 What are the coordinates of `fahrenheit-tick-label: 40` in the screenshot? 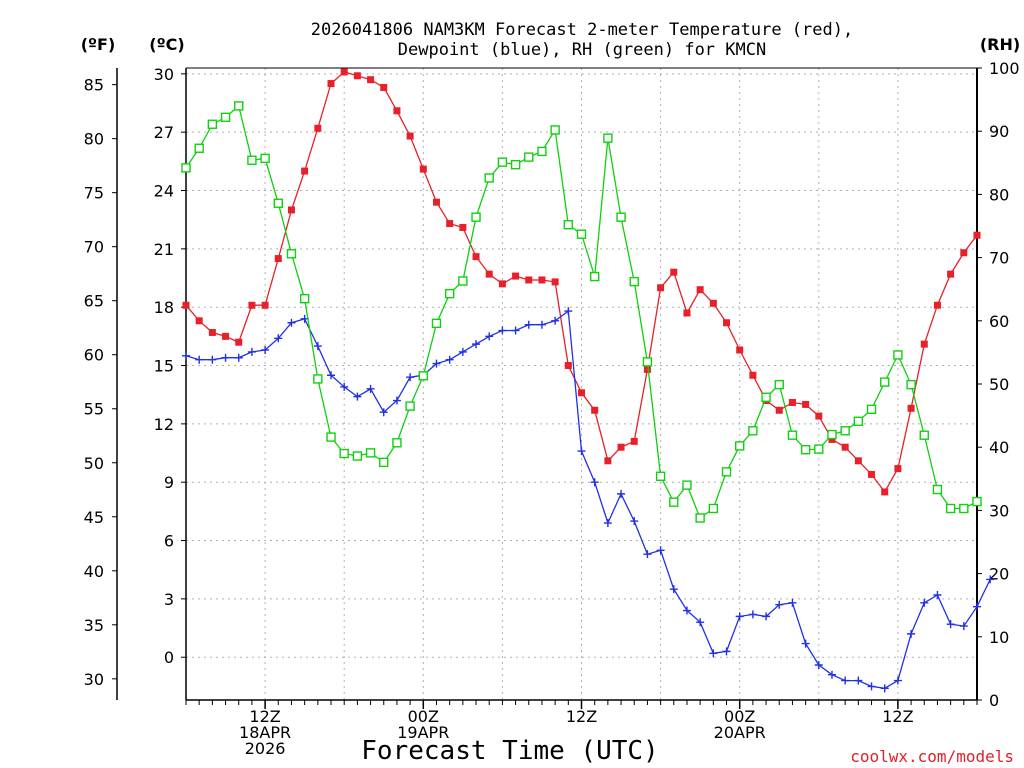 It's located at (94, 571).